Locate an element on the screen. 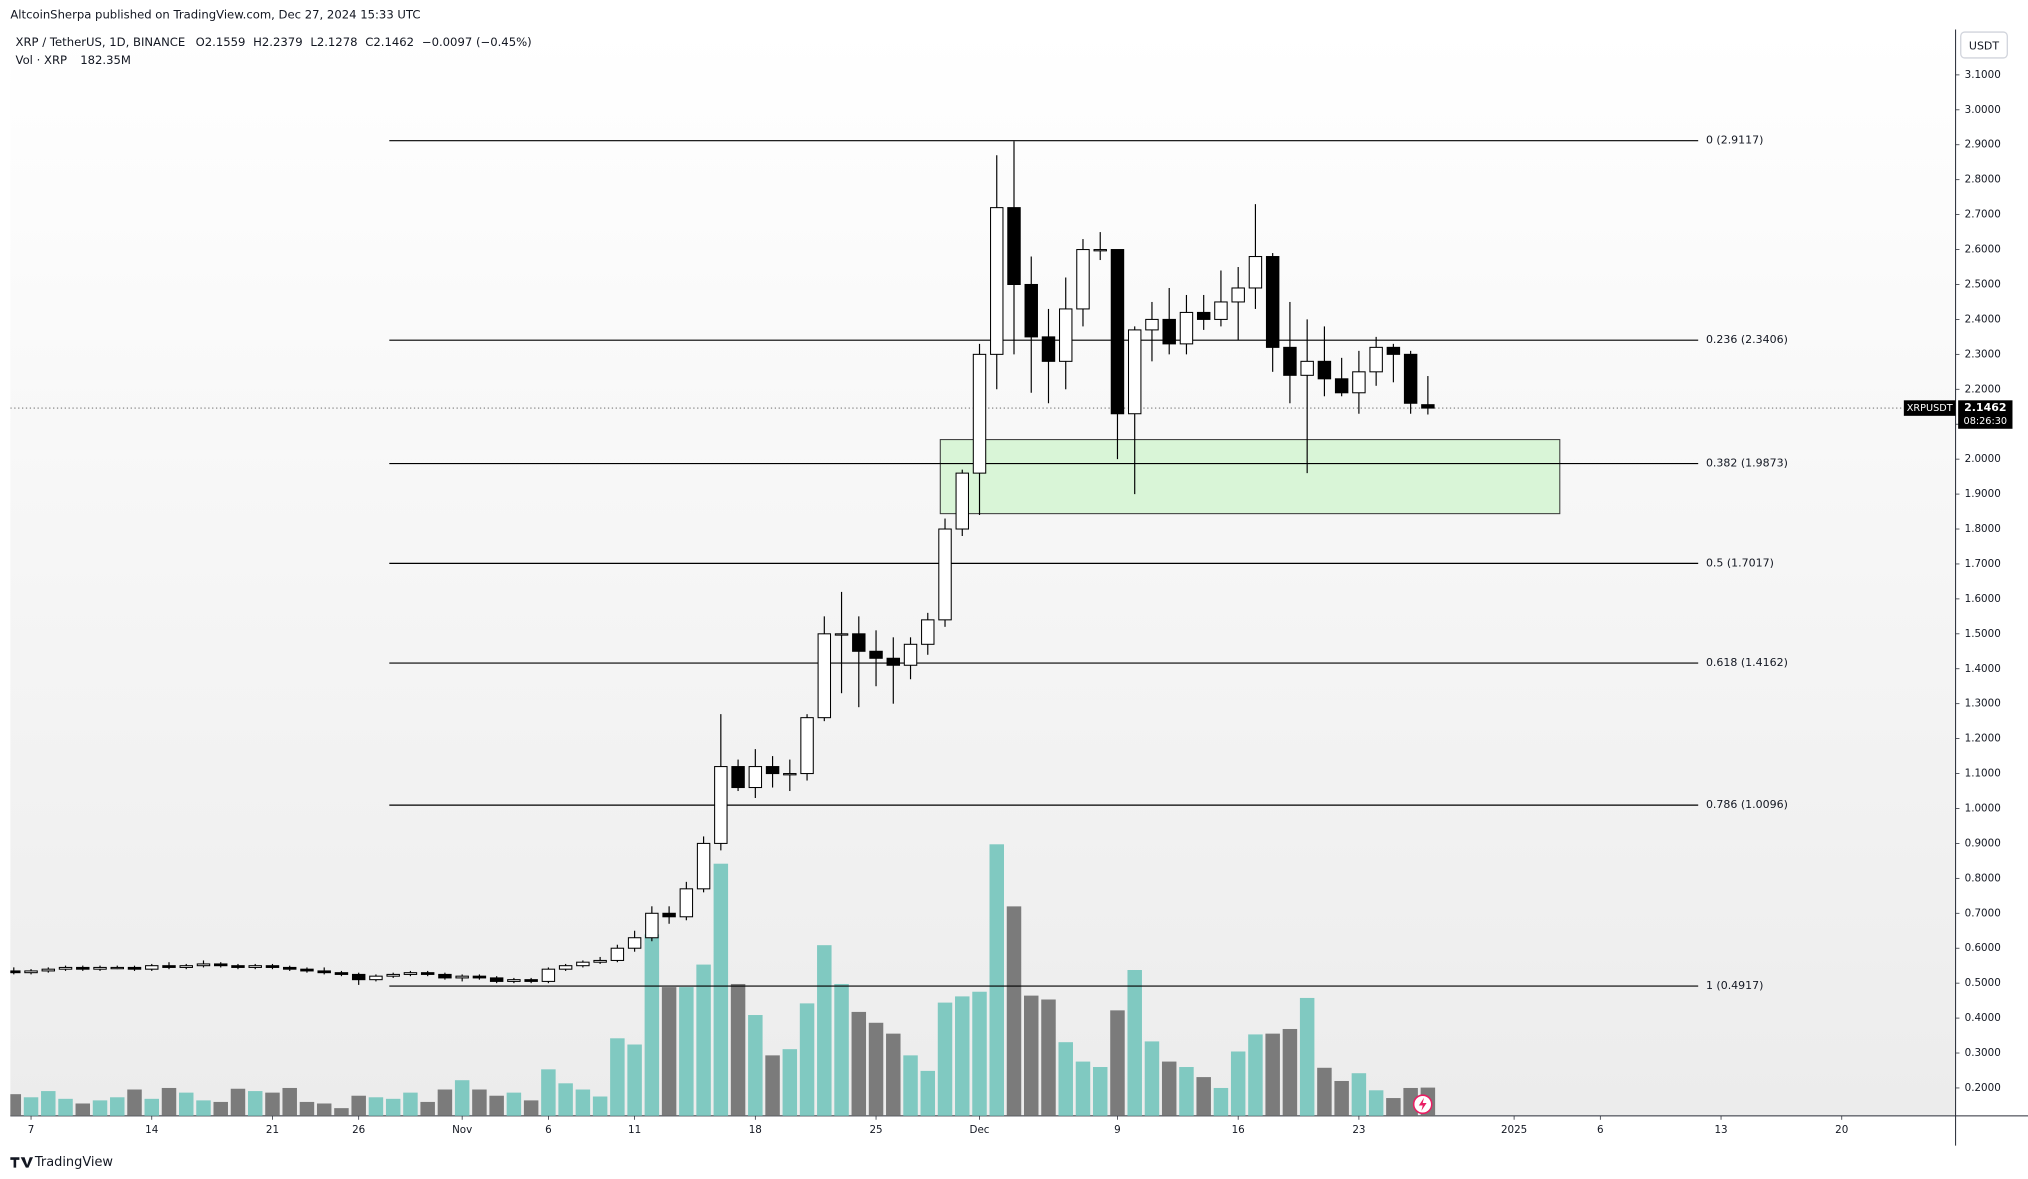 This screenshot has height=1179, width=2028. fib-label: 0.236 (2.3406) is located at coordinates (1747, 339).